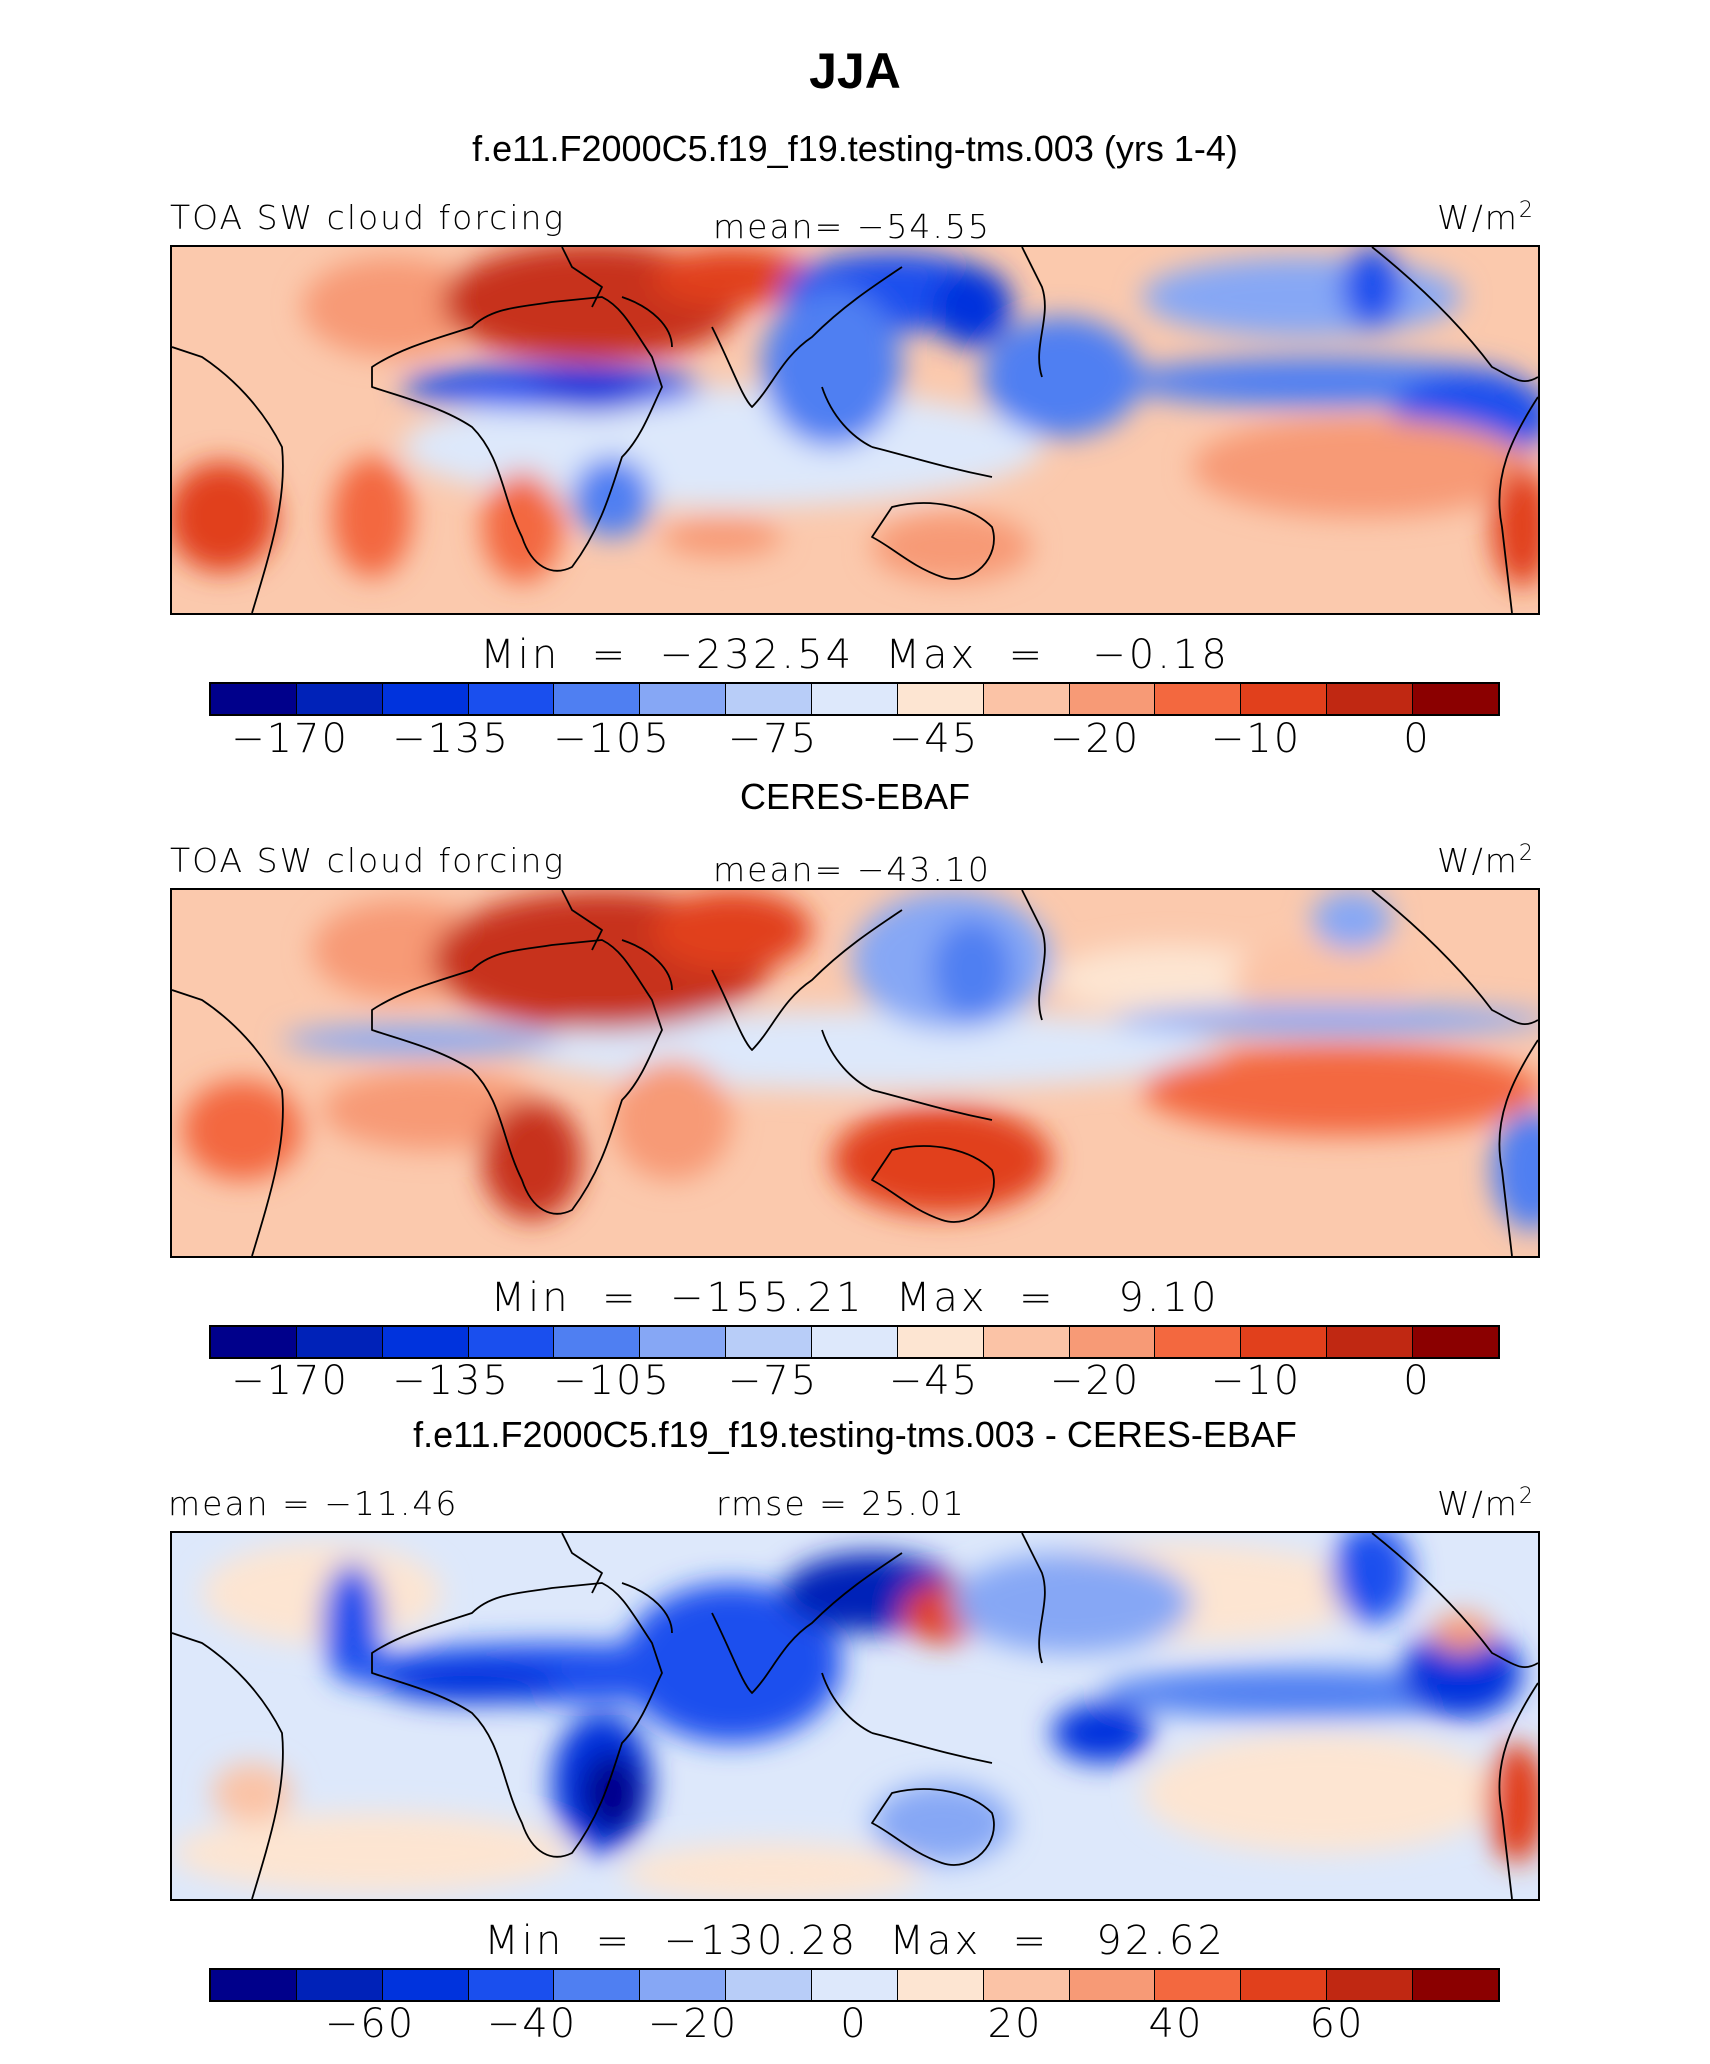 This screenshot has height=2064, width=1710. Describe the element at coordinates (368, 860) in the screenshot. I see `panel-2-variable-label: TOA SW cloud forcing` at that location.